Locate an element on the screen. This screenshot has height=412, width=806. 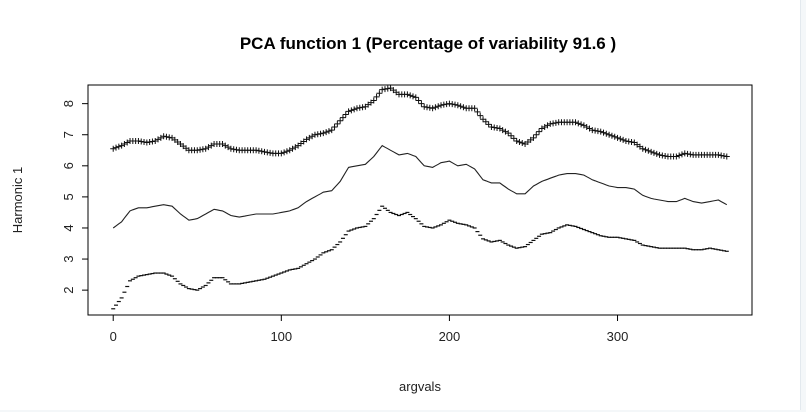
x-axis: 0 100 200 300 is located at coordinates (369, 329).